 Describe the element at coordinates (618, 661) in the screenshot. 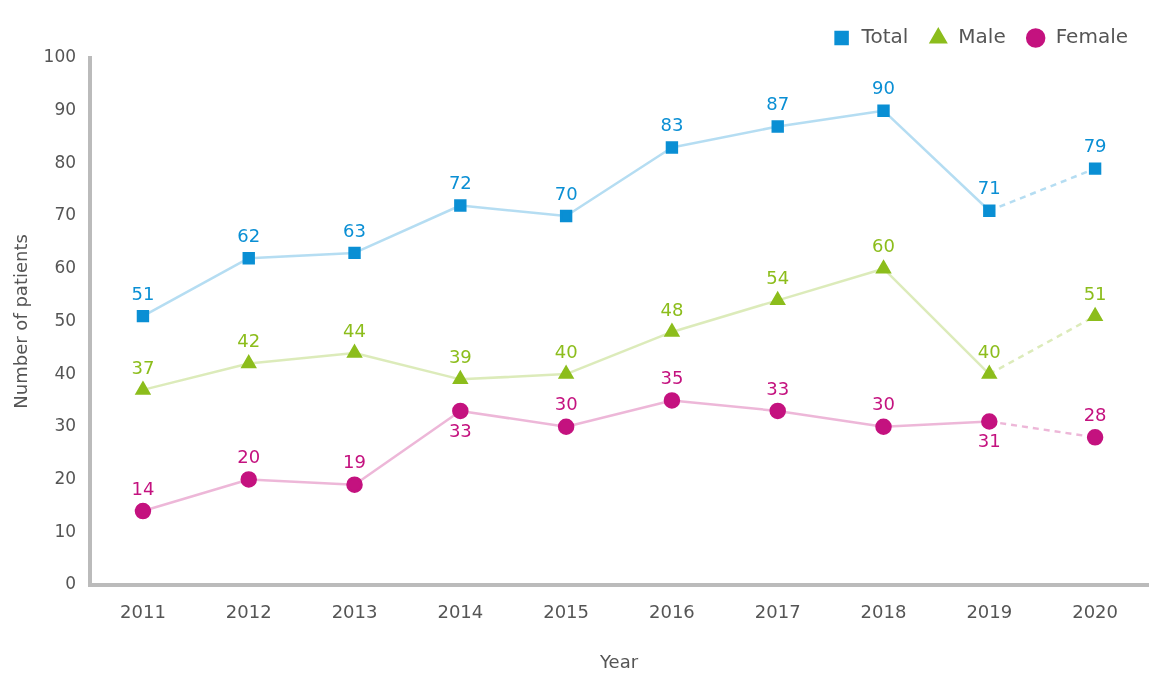

I see `x-axis-title: Year` at that location.